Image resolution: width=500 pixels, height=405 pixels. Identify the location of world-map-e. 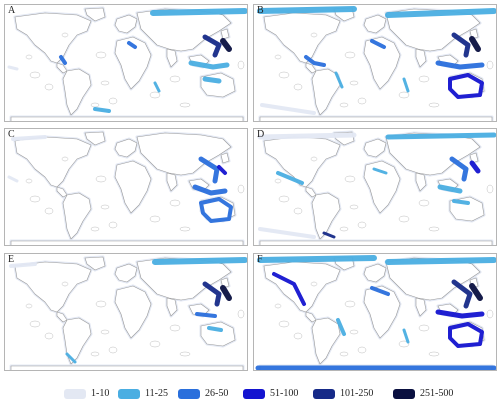
(128, 312).